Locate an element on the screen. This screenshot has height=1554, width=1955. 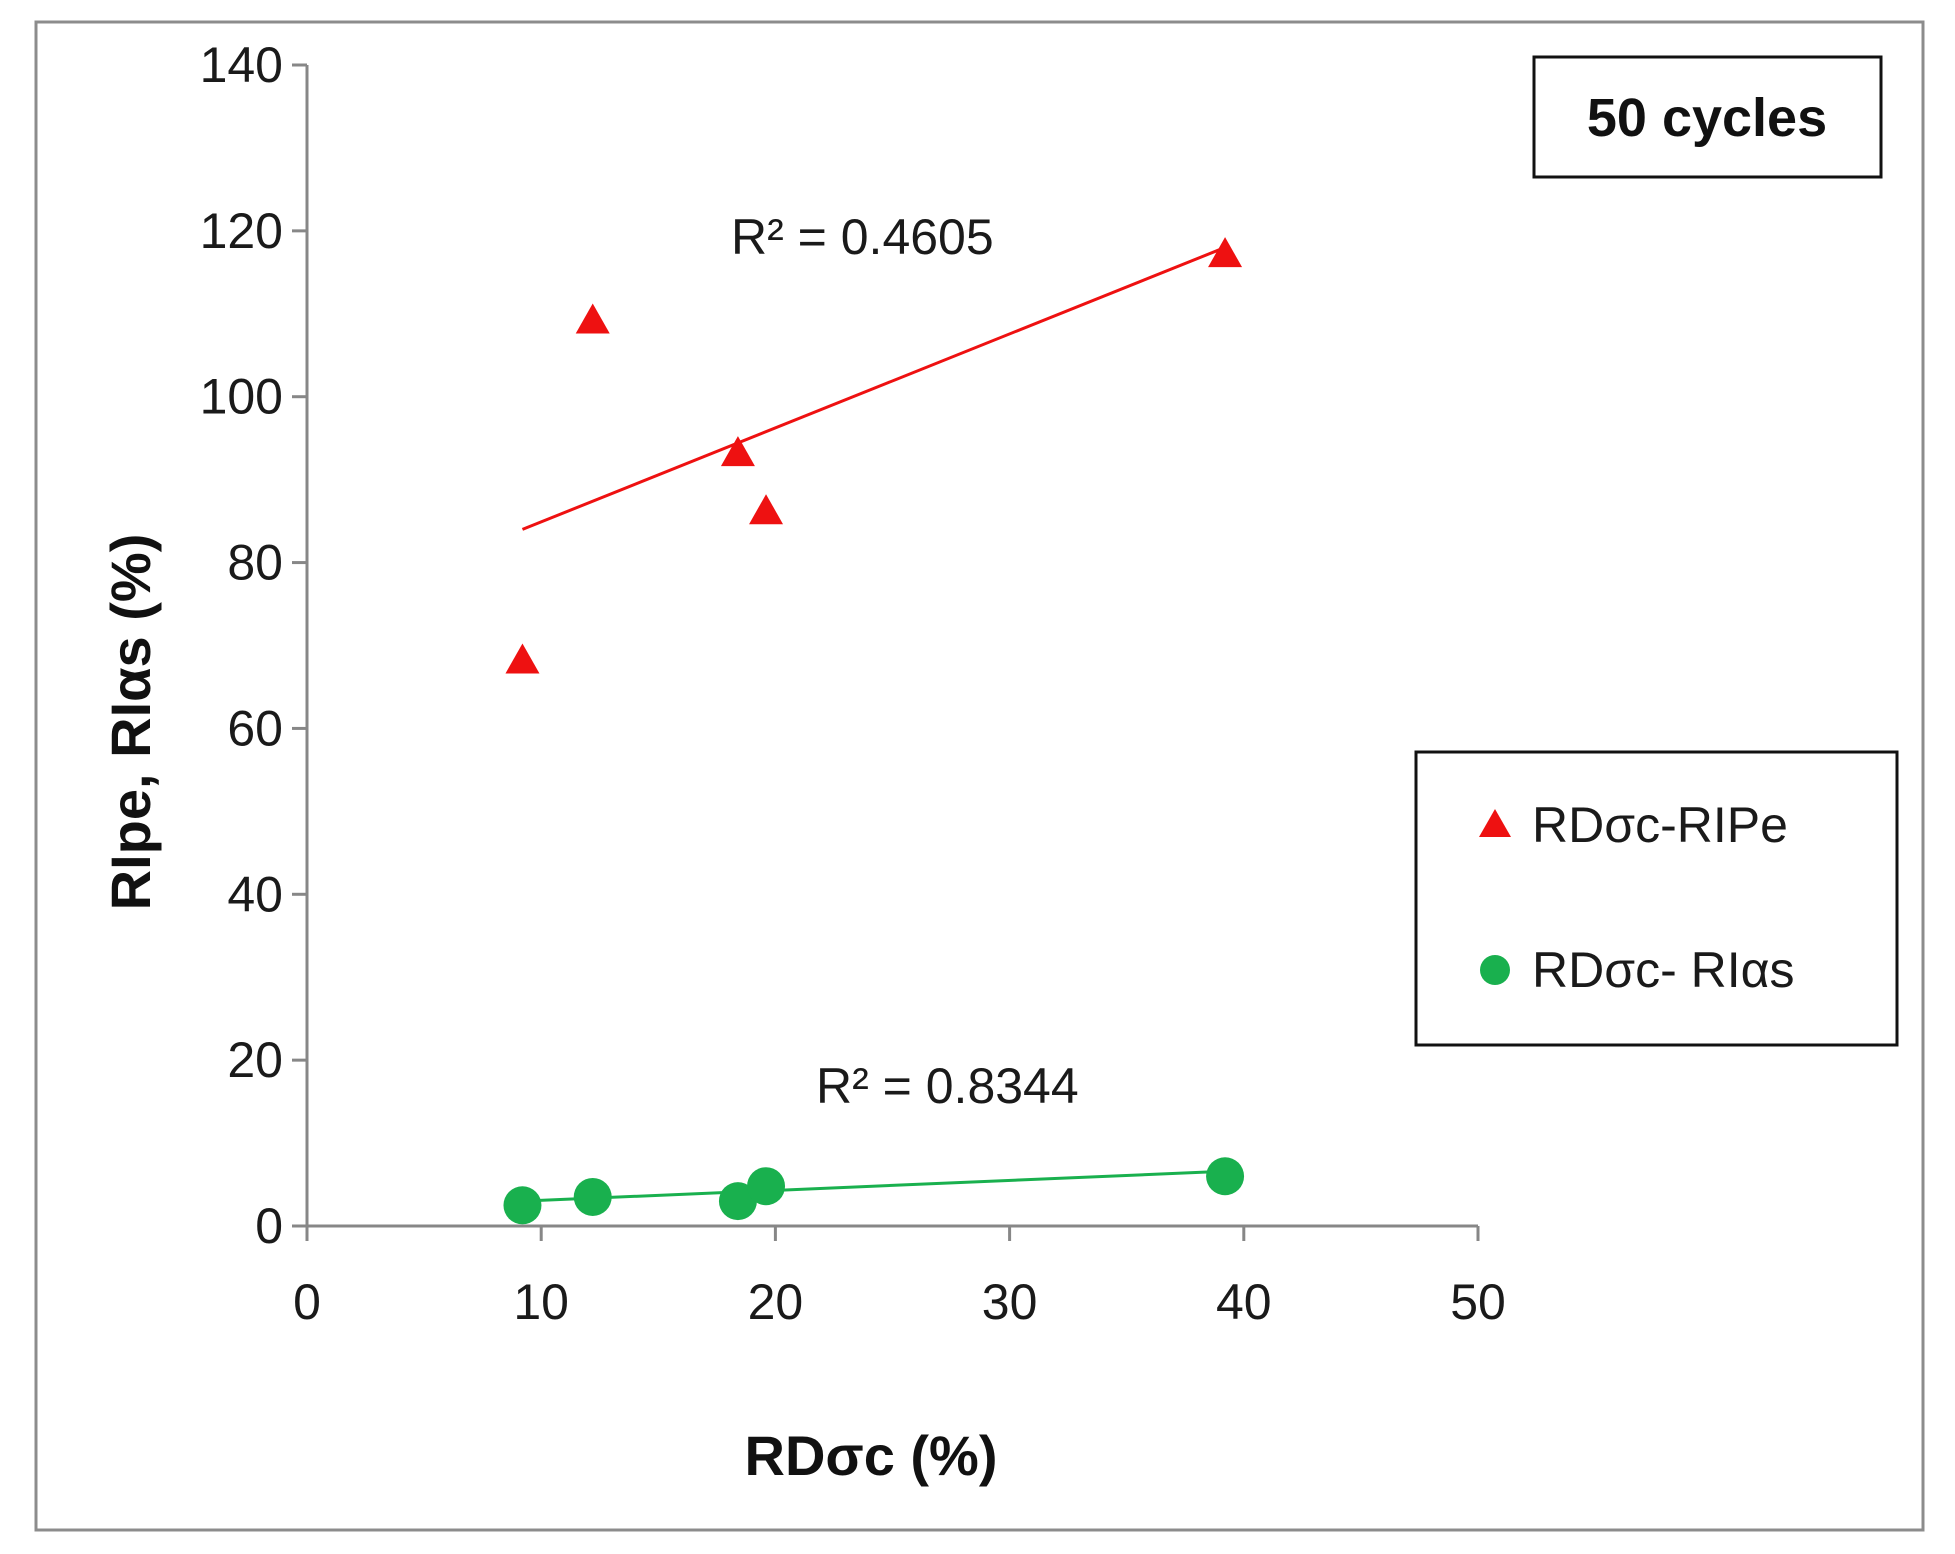
y-tick-label: 140 is located at coordinates (241, 65).